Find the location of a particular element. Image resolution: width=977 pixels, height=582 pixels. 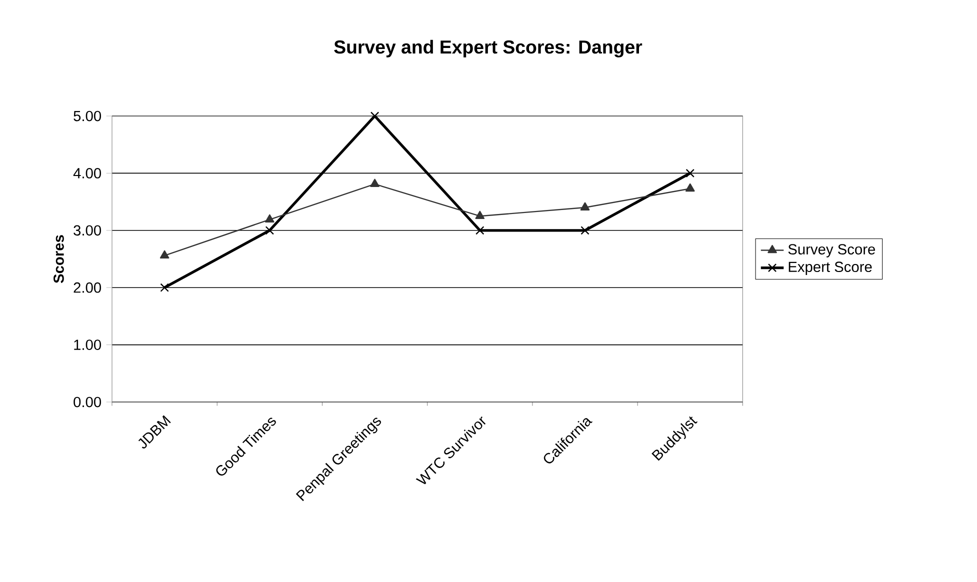

legend-label: Survey Score is located at coordinates (832, 251).